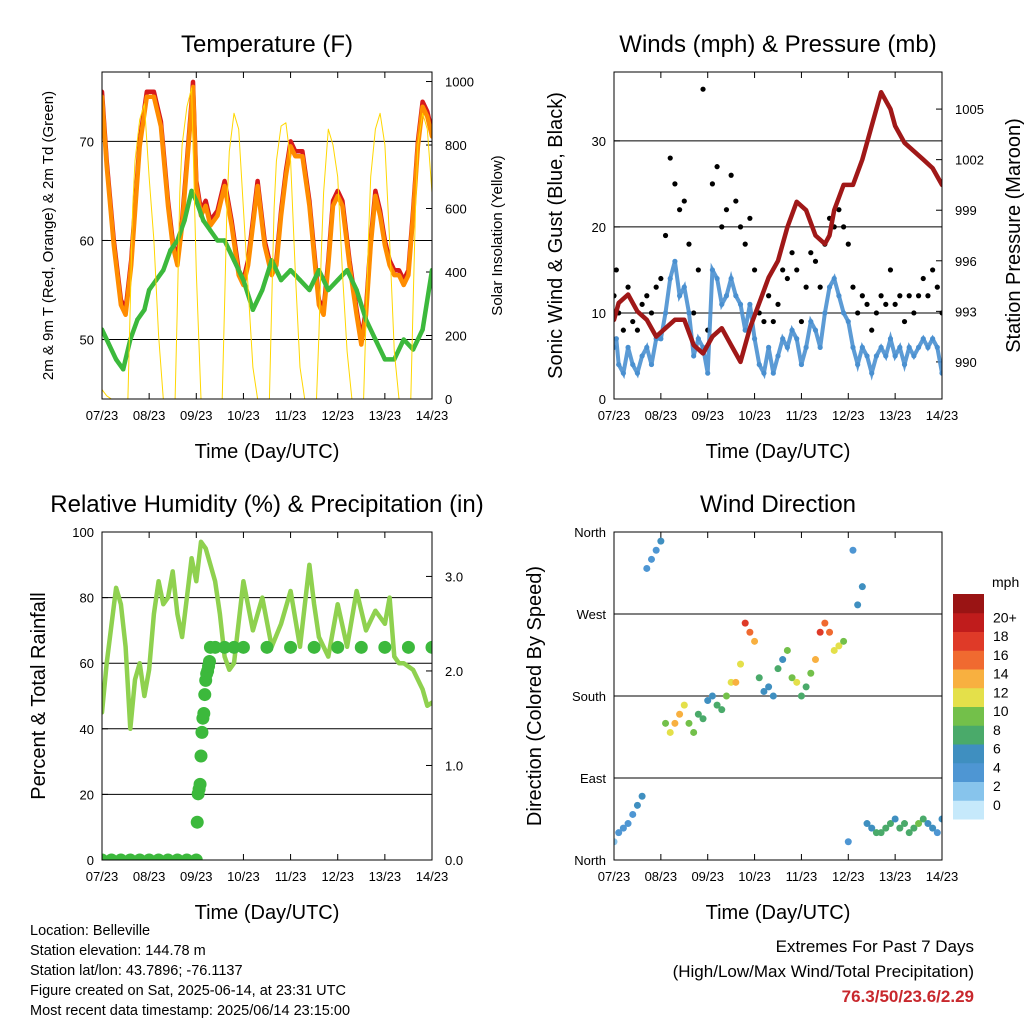 Image resolution: width=1024 pixels, height=1024 pixels. Describe the element at coordinates (848, 415) in the screenshot. I see `x-tick-label: 12/23` at that location.